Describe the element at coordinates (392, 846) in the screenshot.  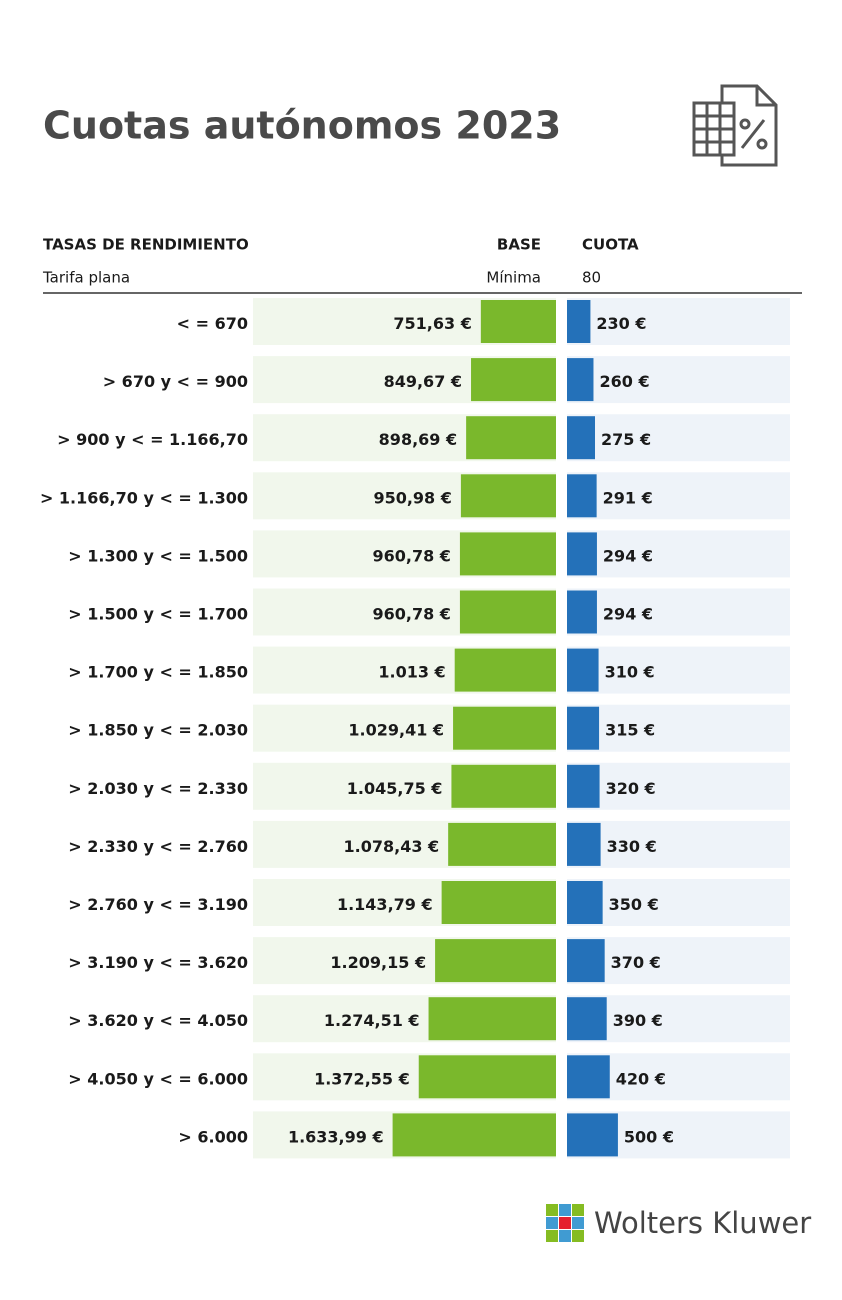
I see `base-value-label: 1.078,43 €` at that location.